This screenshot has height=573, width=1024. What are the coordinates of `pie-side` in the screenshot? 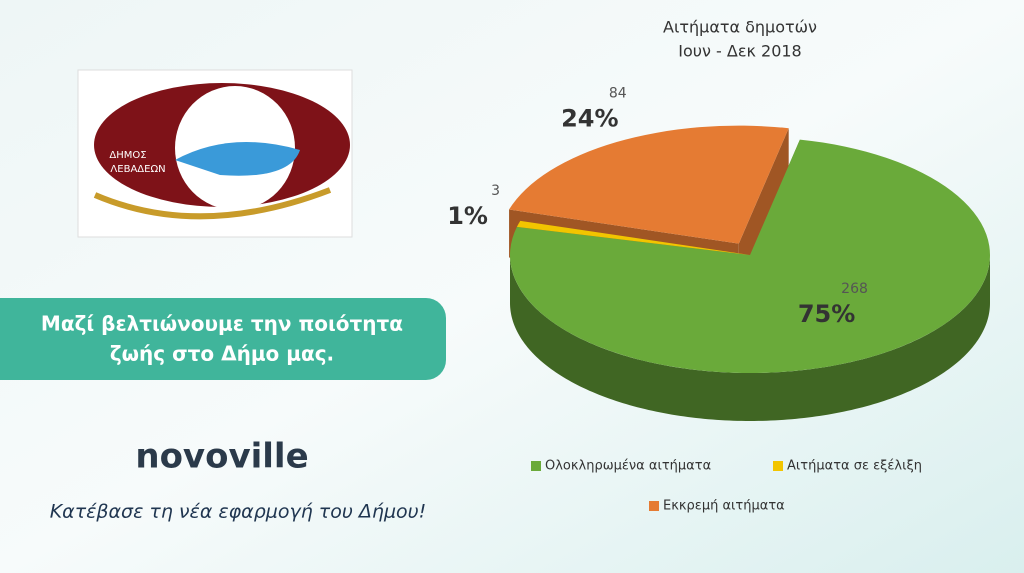 It's located at (750, 338).